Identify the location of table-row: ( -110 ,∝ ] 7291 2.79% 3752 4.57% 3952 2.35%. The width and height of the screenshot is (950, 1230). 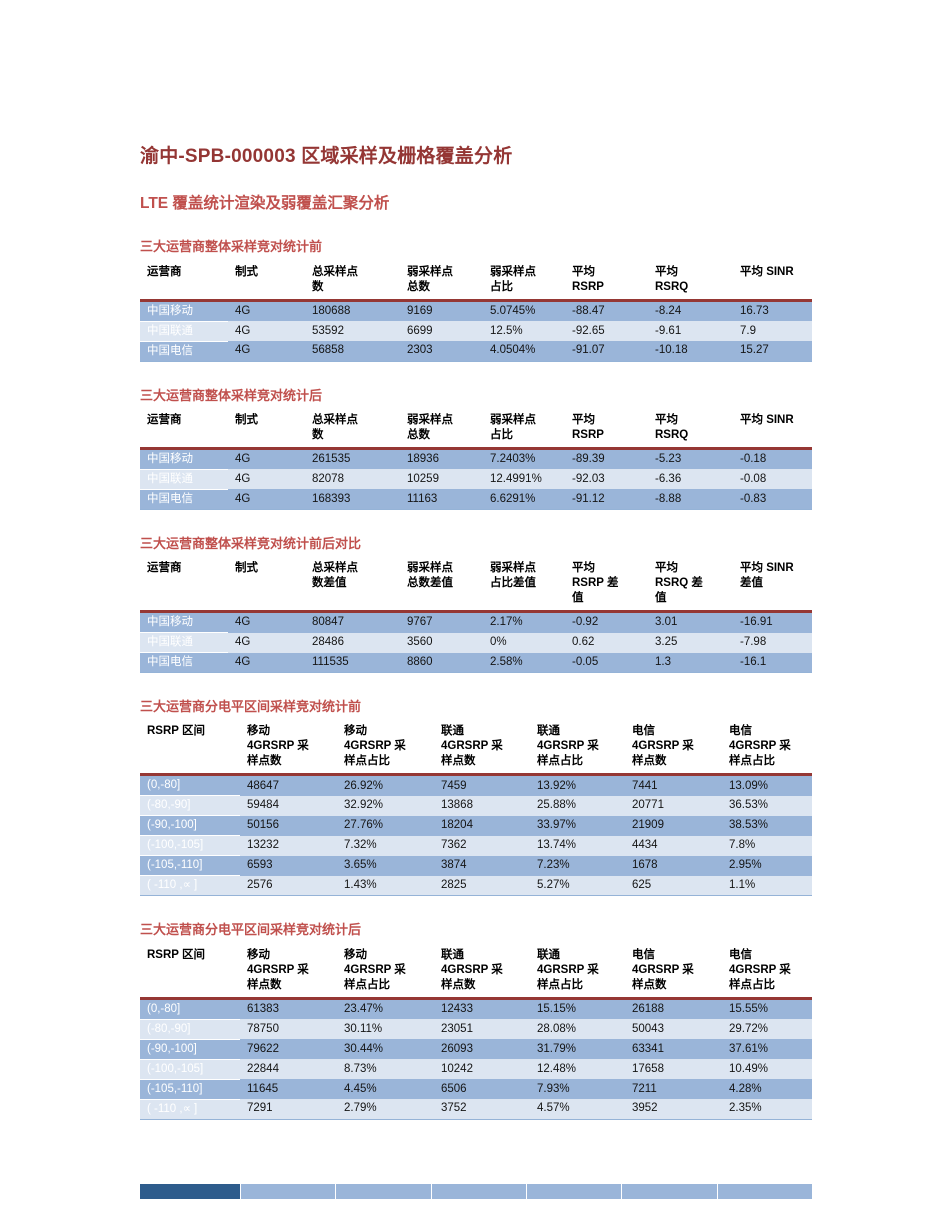
(476, 1109).